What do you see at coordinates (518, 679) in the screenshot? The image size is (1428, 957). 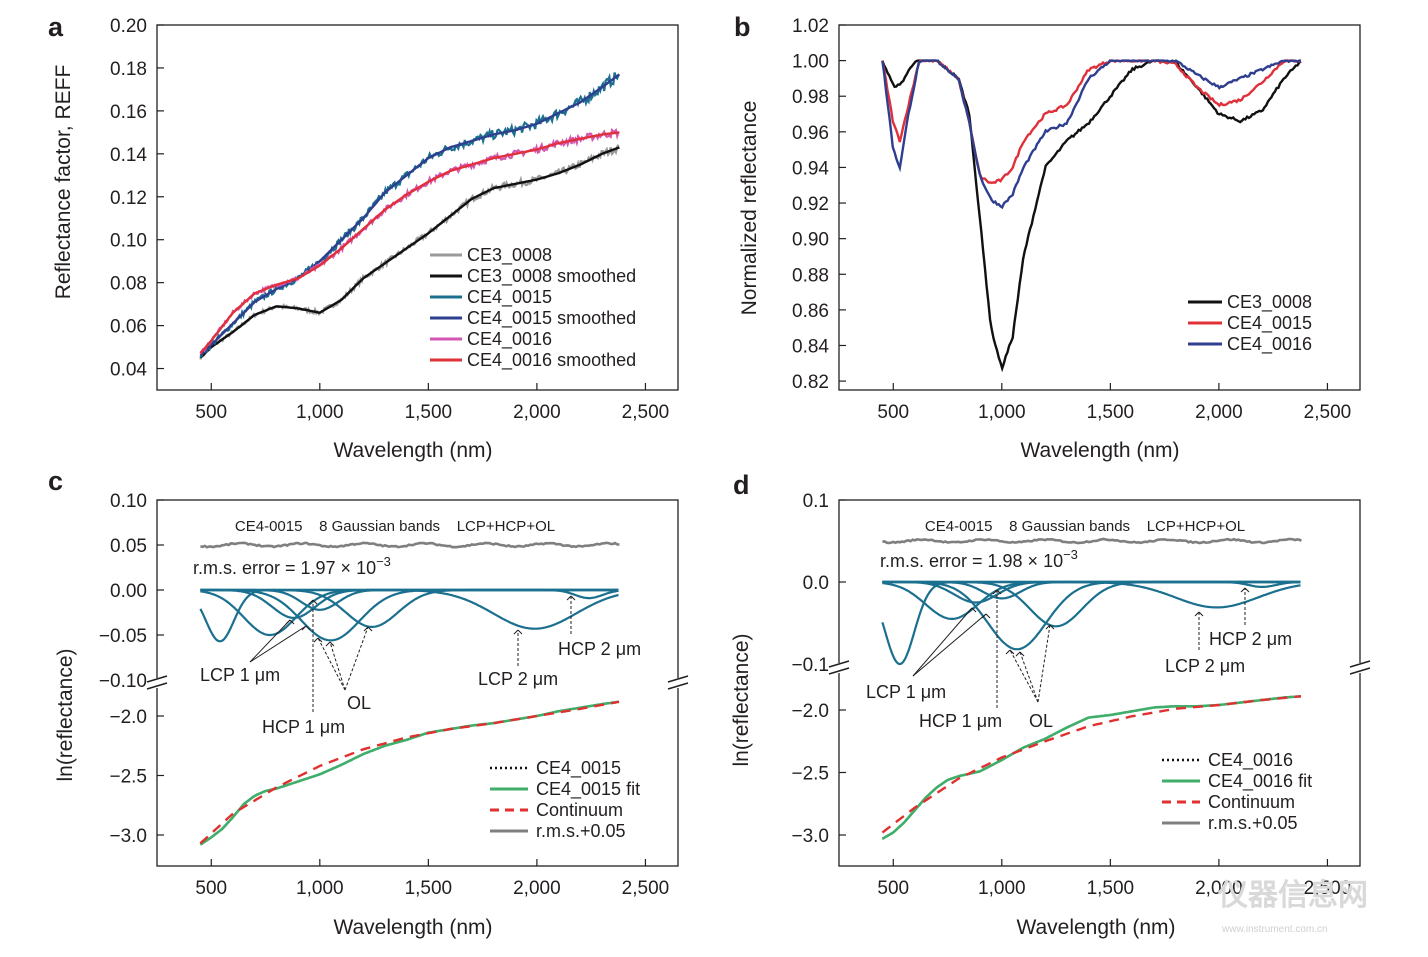 I see `panel-c-annotation-label: LCP 2 μm` at bounding box center [518, 679].